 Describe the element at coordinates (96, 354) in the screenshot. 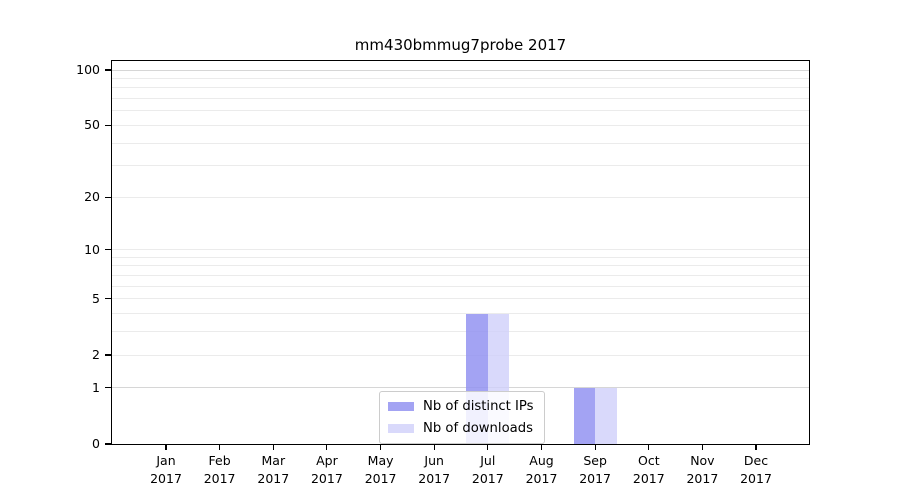

I see `y-tick-label: 2` at that location.